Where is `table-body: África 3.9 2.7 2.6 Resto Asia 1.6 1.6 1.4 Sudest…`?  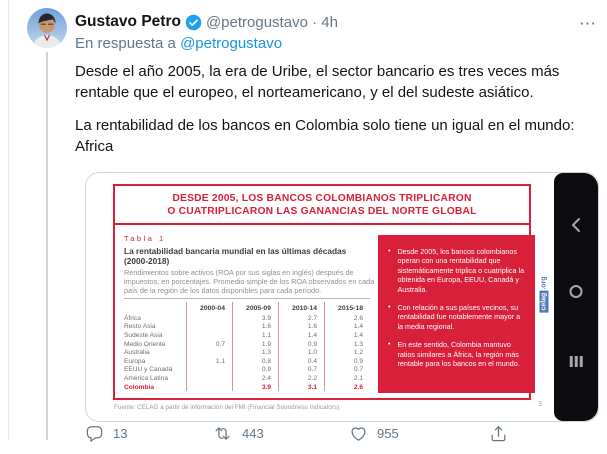 table-body: África 3.9 2.7 2.6 Resto Asia 1.6 1.6 1.4 Sudest… is located at coordinates (247, 353).